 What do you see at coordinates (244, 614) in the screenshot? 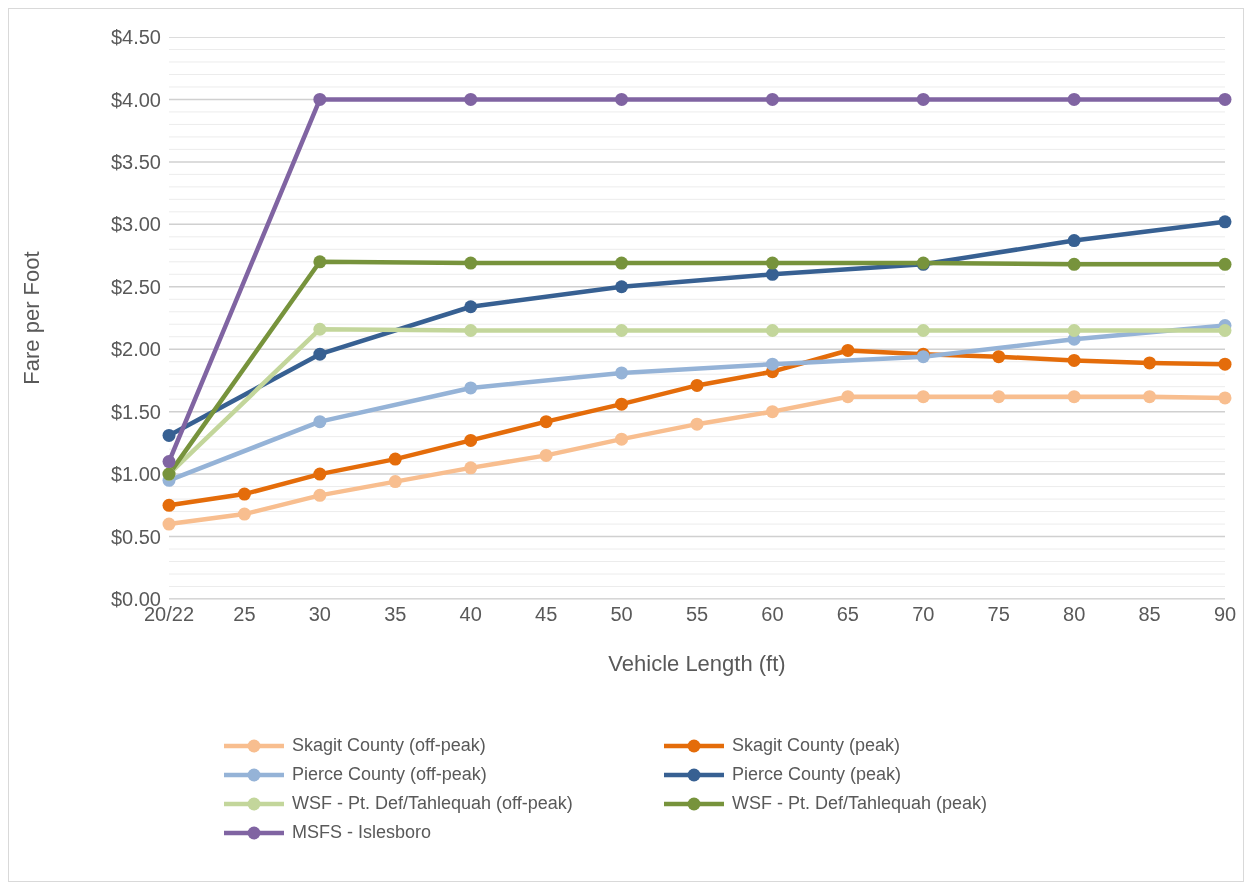
I see `x-tick-label: 25` at bounding box center [244, 614].